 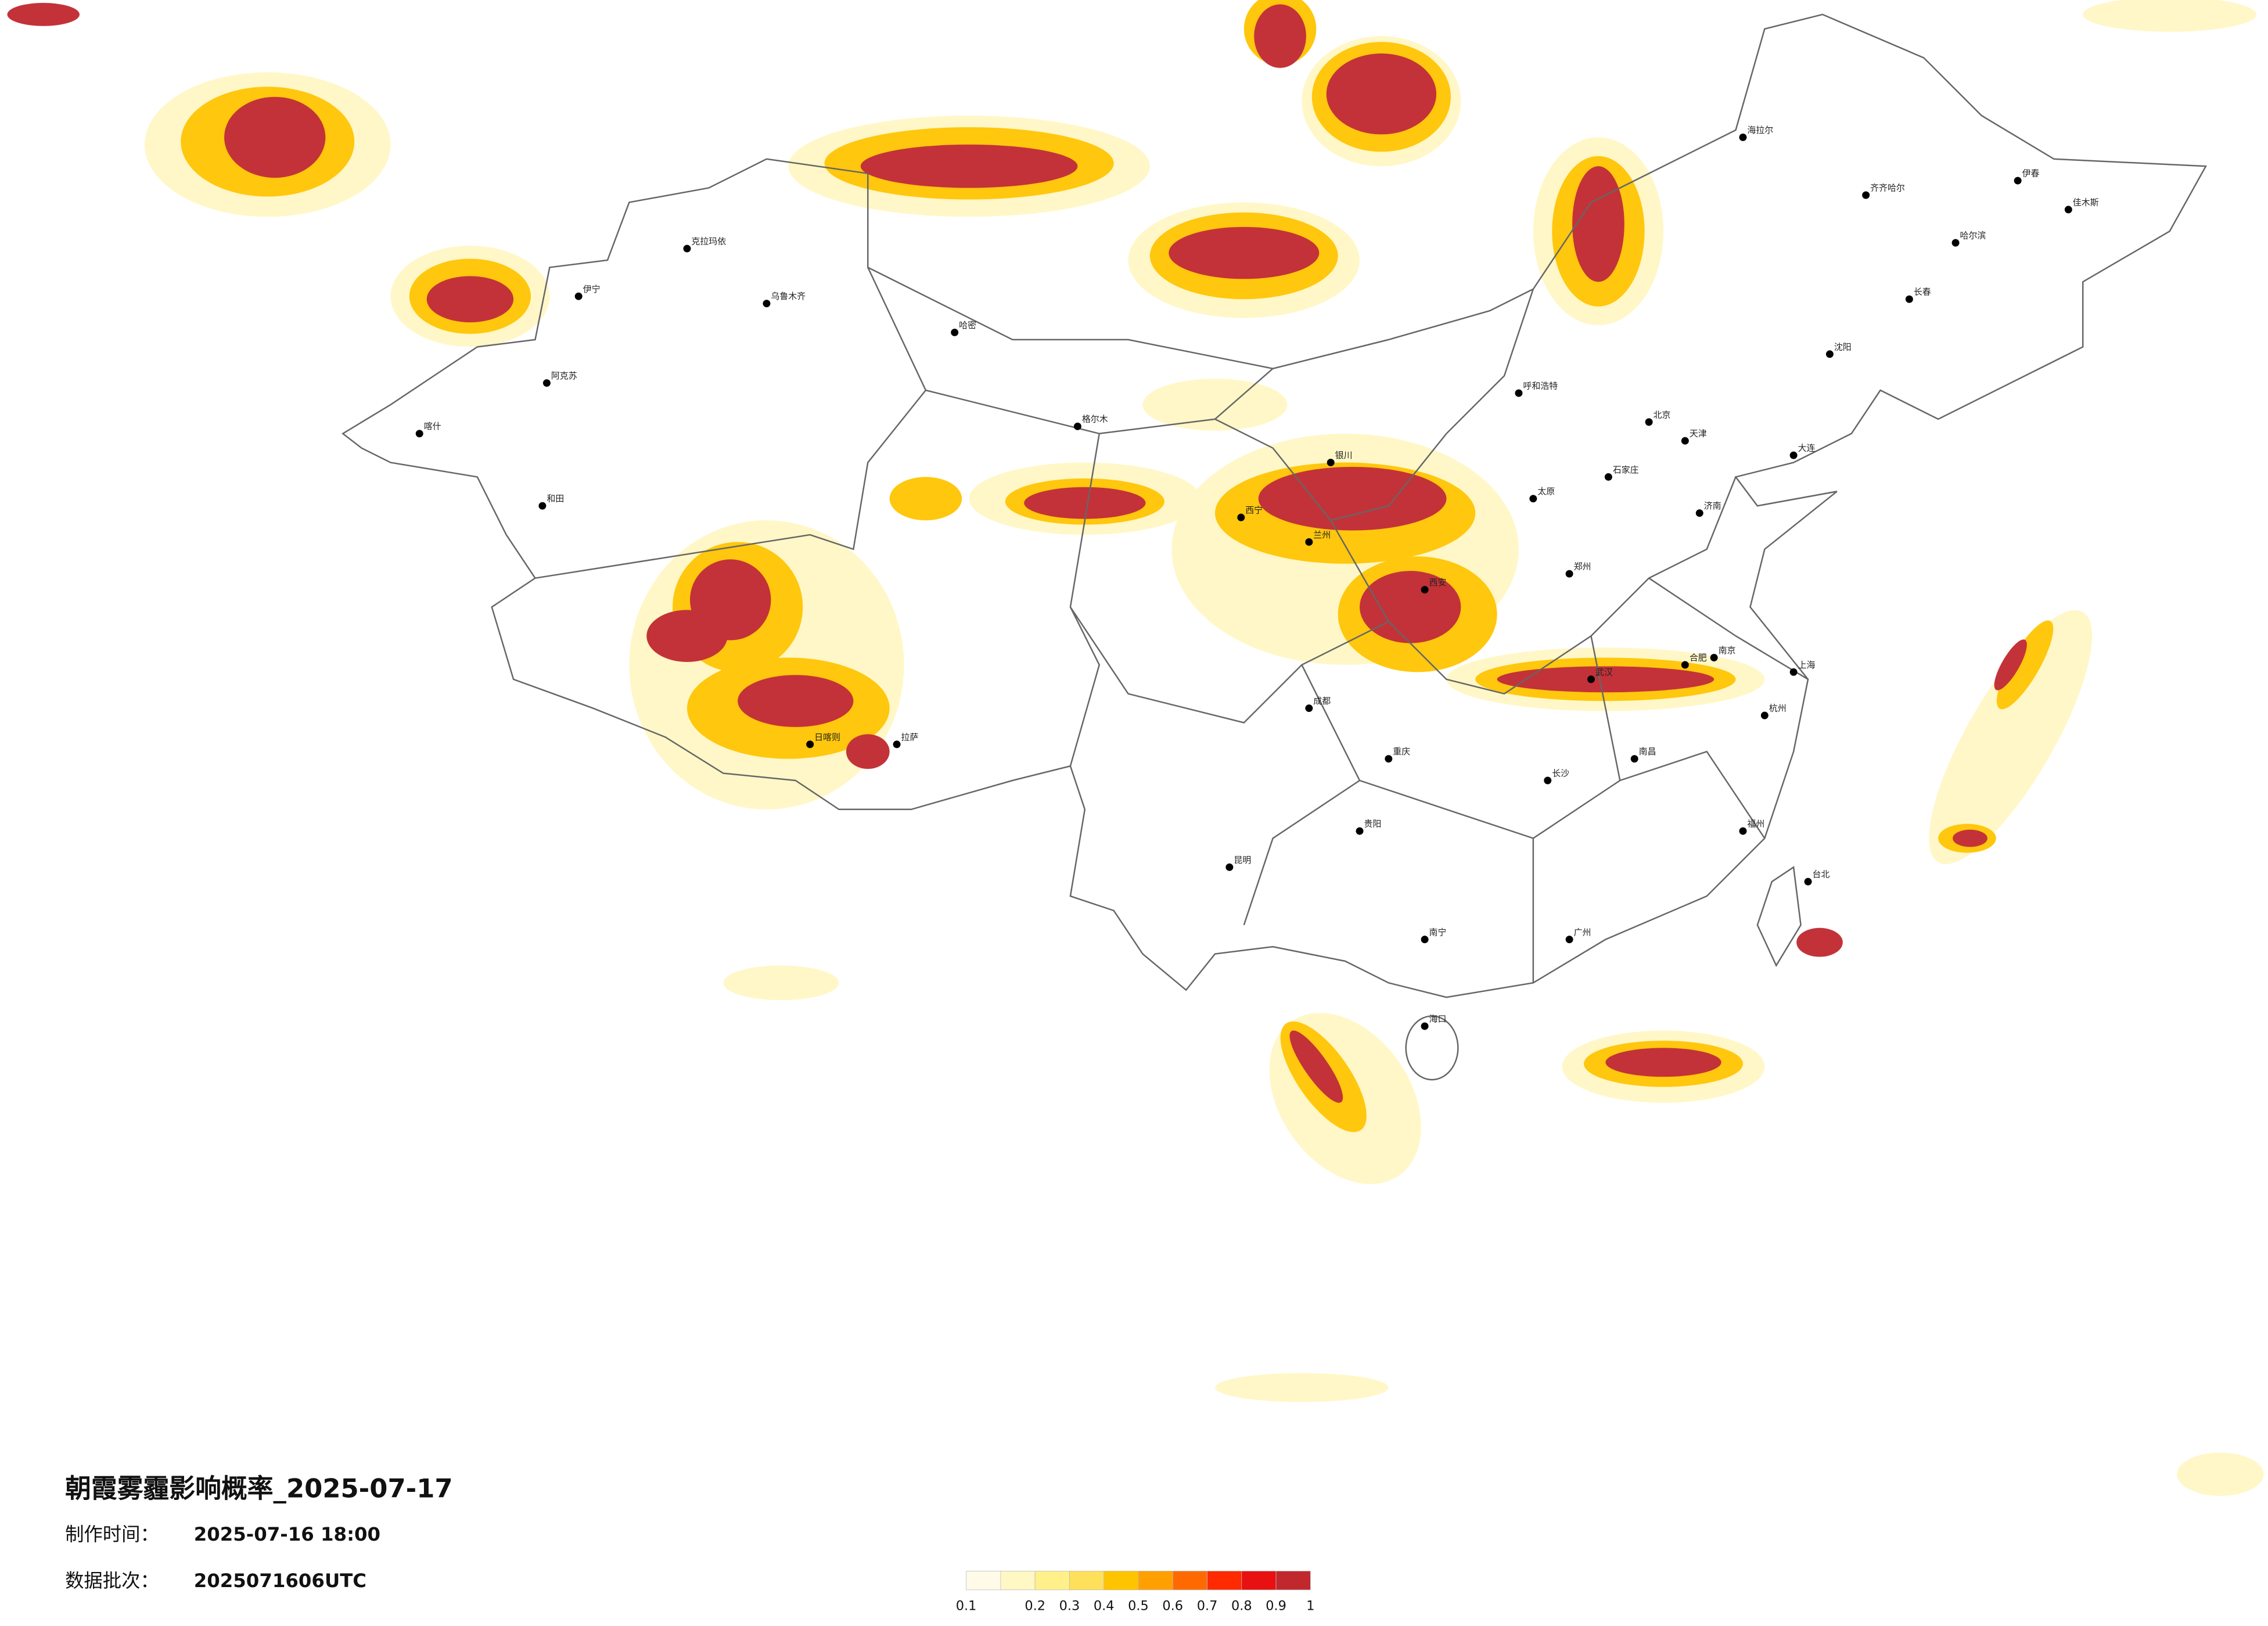 I want to click on city-label: 长春, so click(x=1922, y=292).